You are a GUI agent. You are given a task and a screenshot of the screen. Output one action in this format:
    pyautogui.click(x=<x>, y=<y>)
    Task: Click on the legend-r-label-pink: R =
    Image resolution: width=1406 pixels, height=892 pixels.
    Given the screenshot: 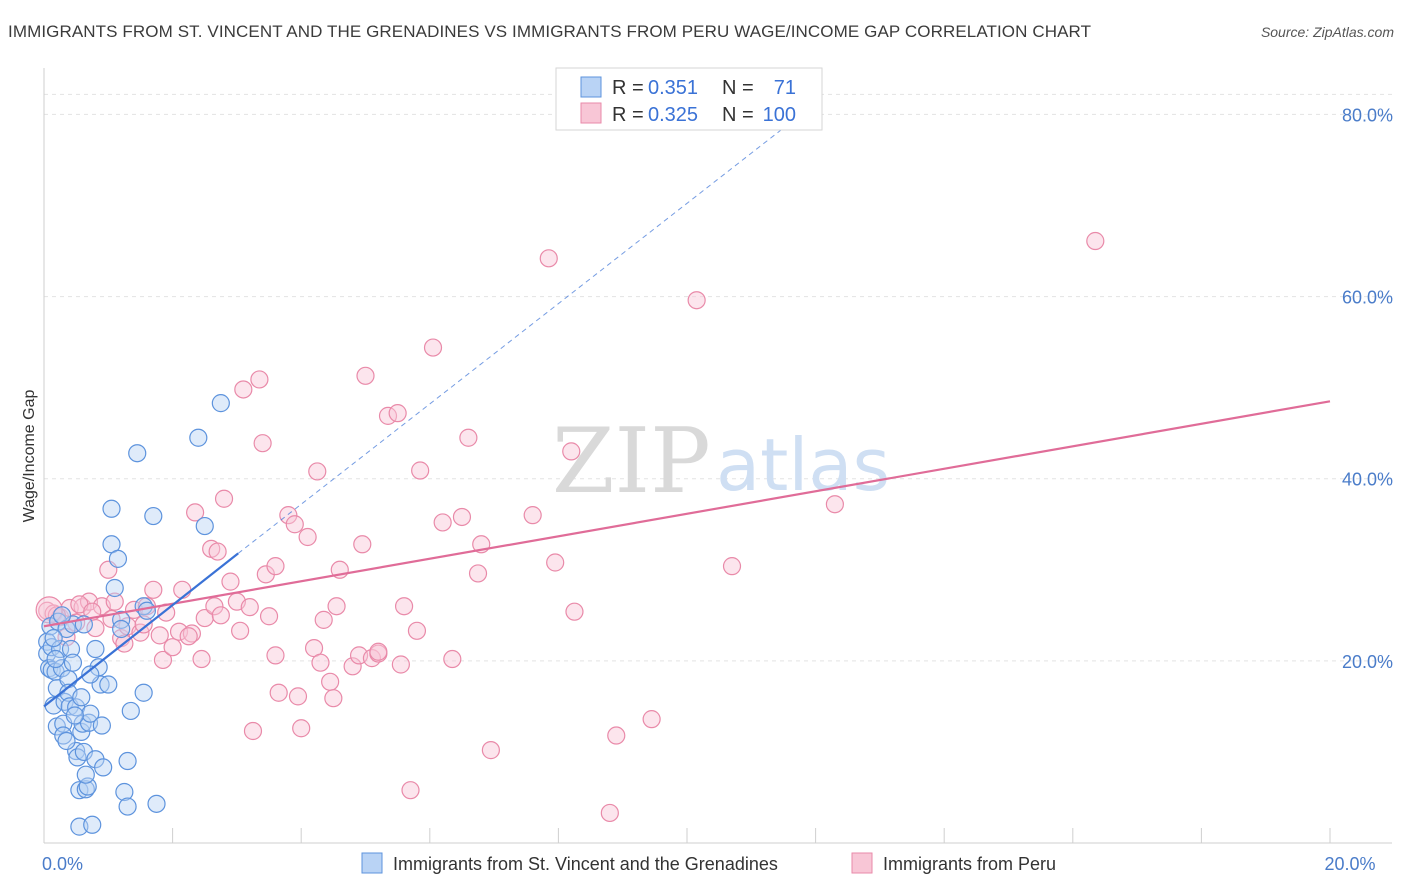 What is the action you would take?
    pyautogui.click(x=628, y=115)
    